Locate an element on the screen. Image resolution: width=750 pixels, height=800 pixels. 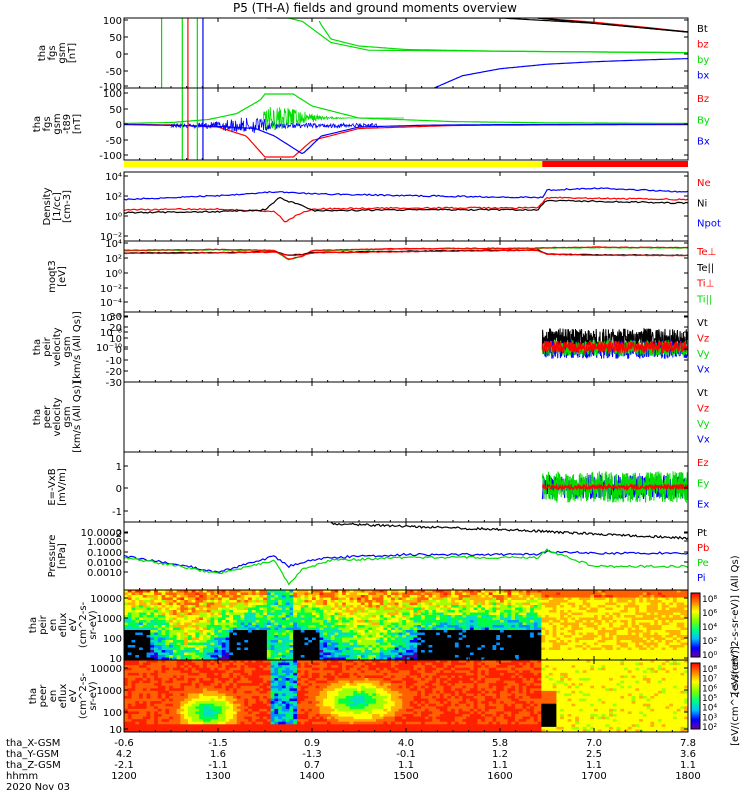
y-axis-label: moqt3 is located at coordinates (52, 276).